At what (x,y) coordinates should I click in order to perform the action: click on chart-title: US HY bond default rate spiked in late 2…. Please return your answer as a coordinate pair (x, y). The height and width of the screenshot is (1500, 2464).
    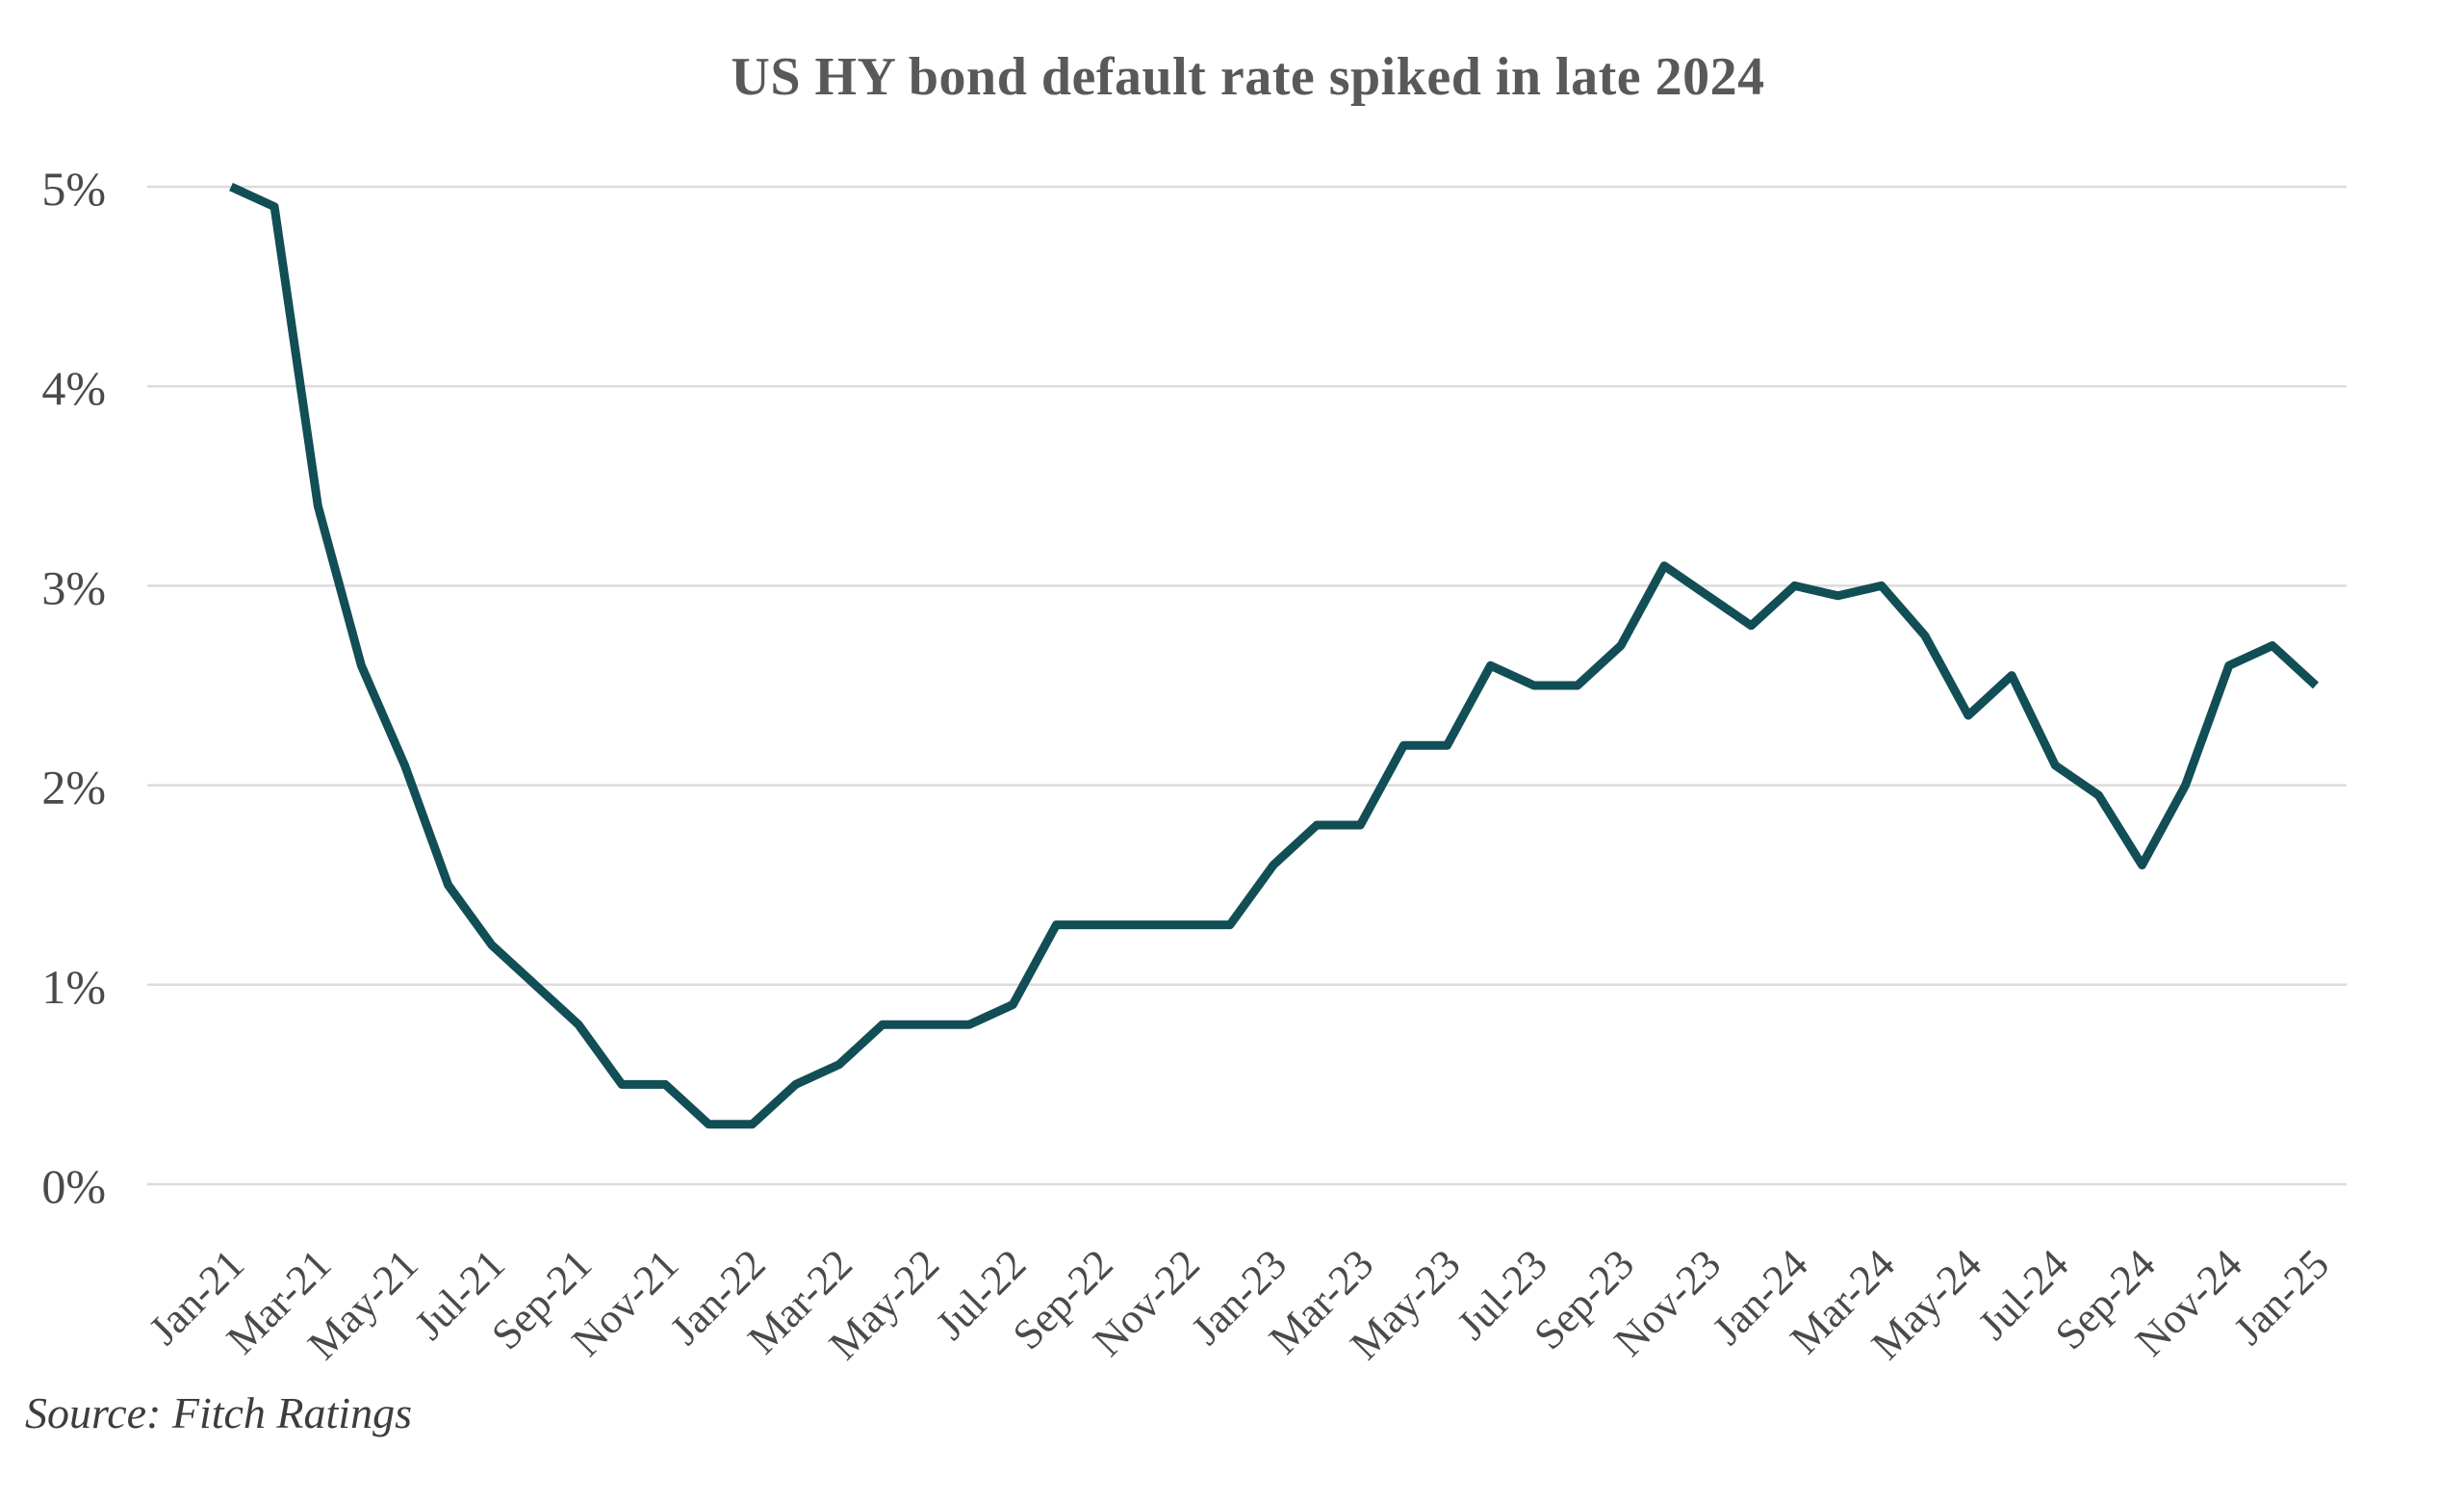
    Looking at the image, I should click on (1248, 77).